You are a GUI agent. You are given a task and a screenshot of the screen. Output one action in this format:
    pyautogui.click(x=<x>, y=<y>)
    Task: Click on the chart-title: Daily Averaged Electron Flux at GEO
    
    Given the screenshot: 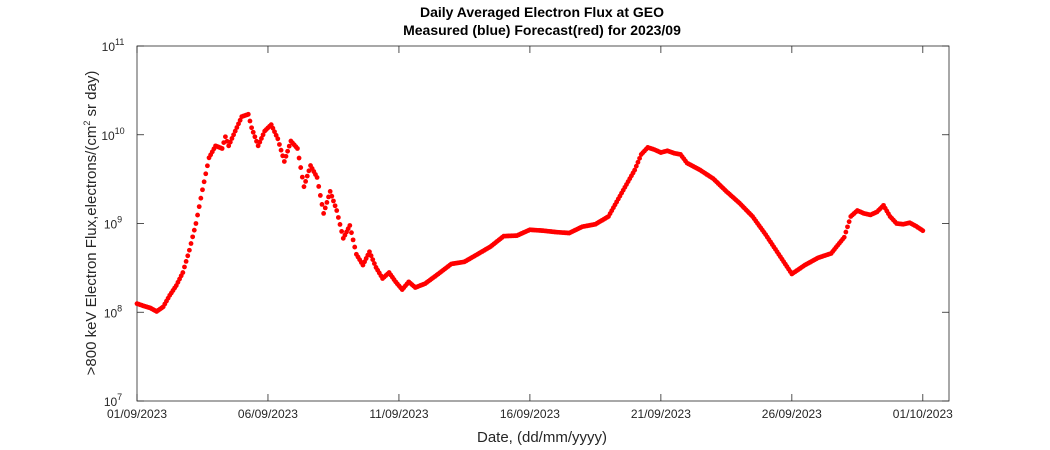 What is the action you would take?
    pyautogui.click(x=542, y=12)
    